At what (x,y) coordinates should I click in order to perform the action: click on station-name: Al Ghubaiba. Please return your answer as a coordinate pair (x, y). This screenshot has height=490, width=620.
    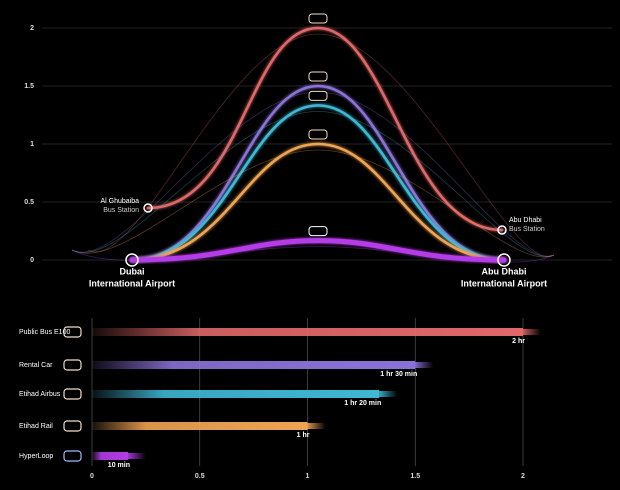
    Looking at the image, I should click on (119, 201).